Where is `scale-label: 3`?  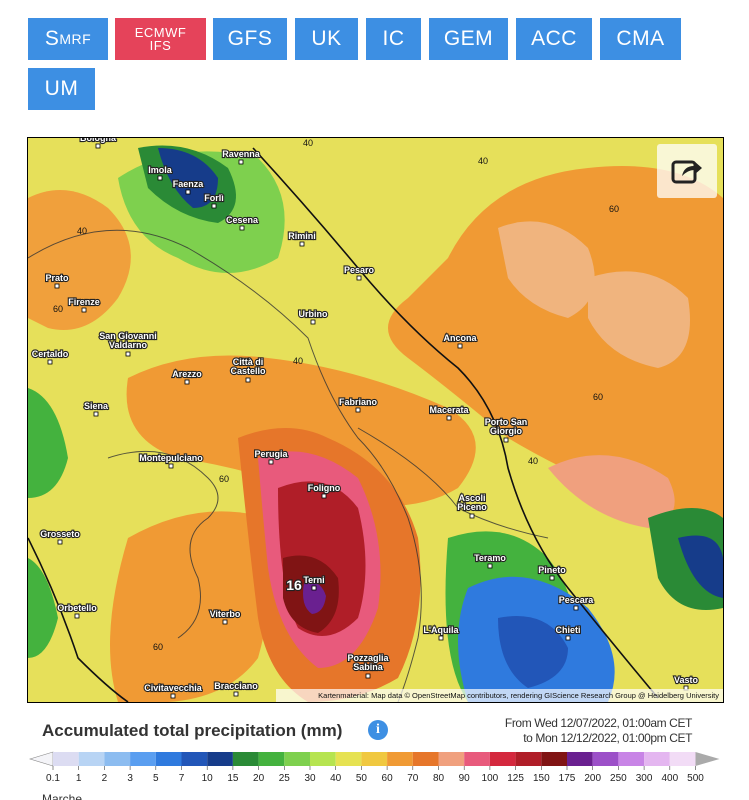 scale-label: 3 is located at coordinates (130, 778).